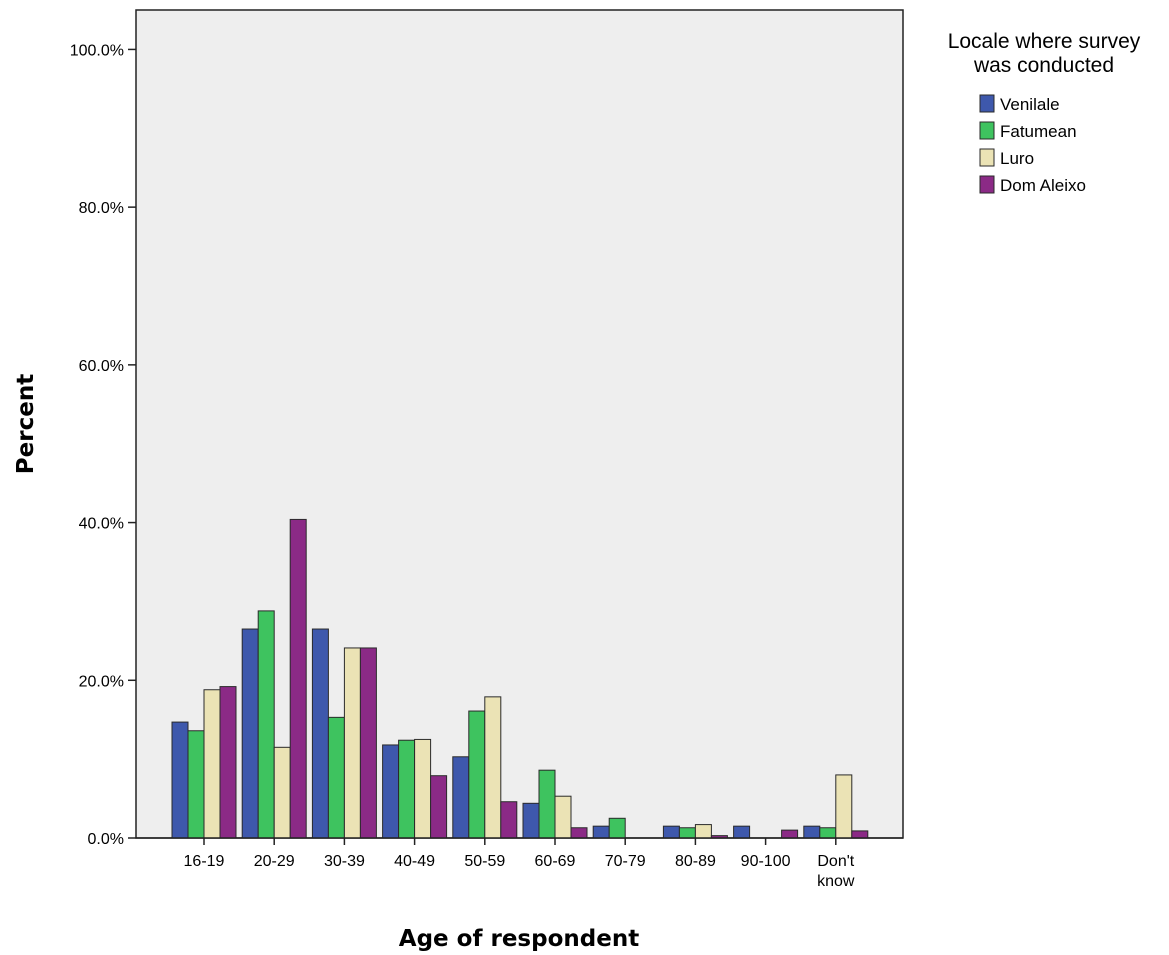  Describe the element at coordinates (1044, 41) in the screenshot. I see `legend-title-line: Locale where survey` at that location.